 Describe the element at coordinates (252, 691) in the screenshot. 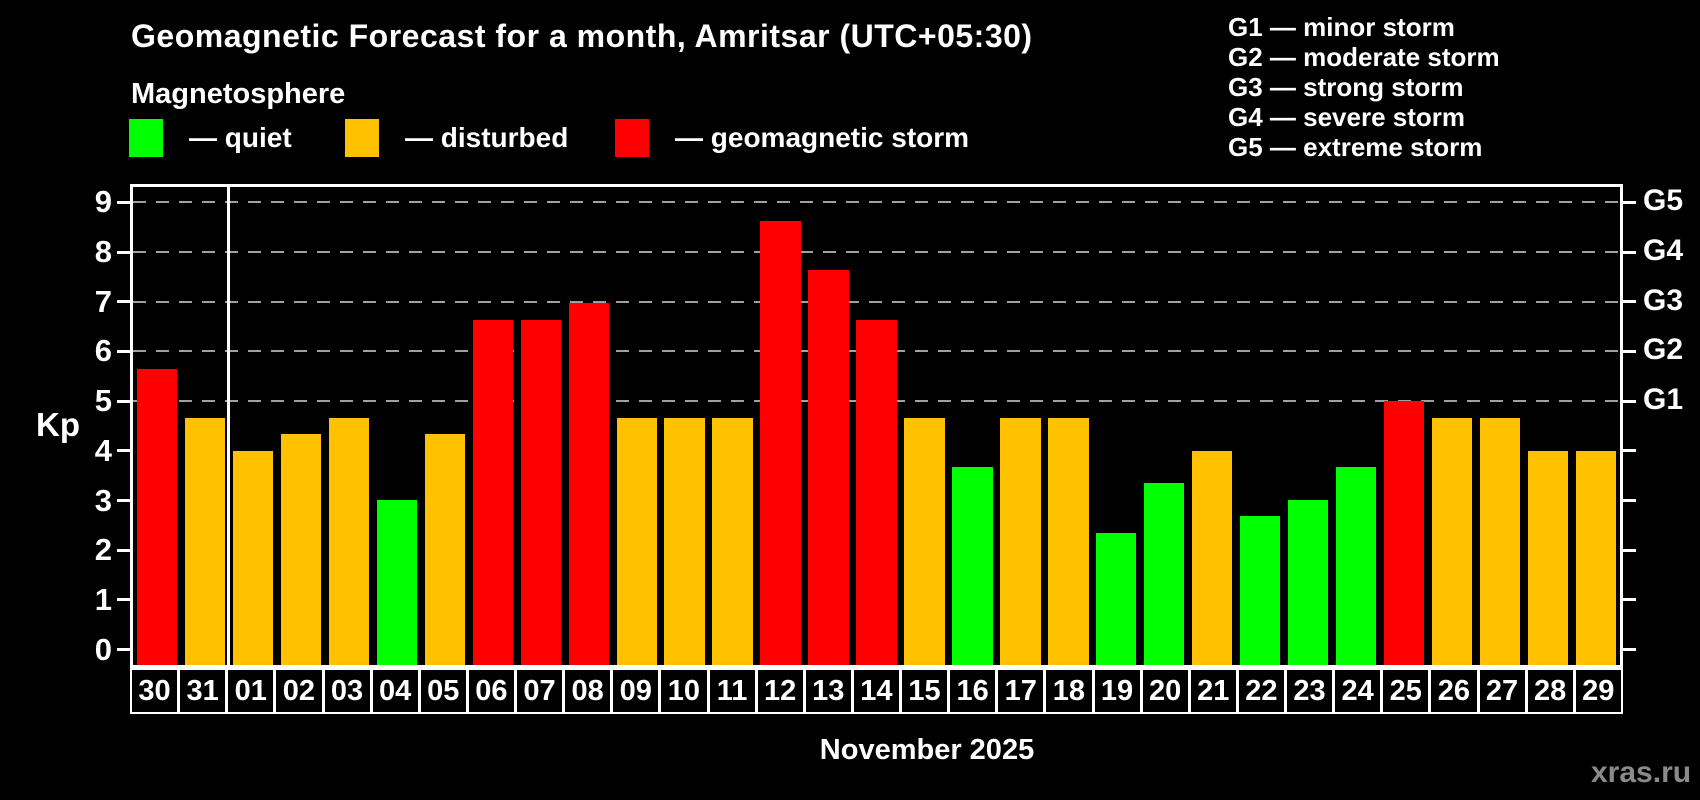

I see `day-label-01: 01` at that location.